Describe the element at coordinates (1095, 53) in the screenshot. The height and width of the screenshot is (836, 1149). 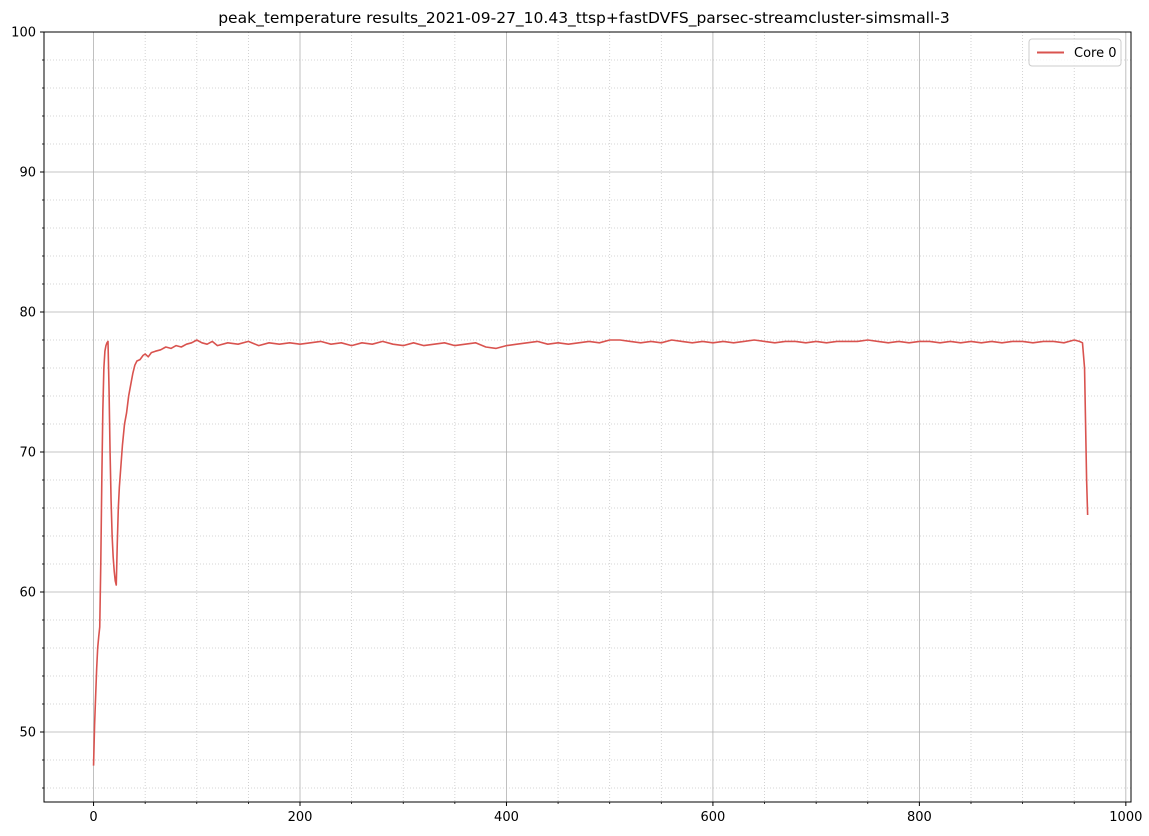
I see `legend-label-core-0: Core 0` at that location.